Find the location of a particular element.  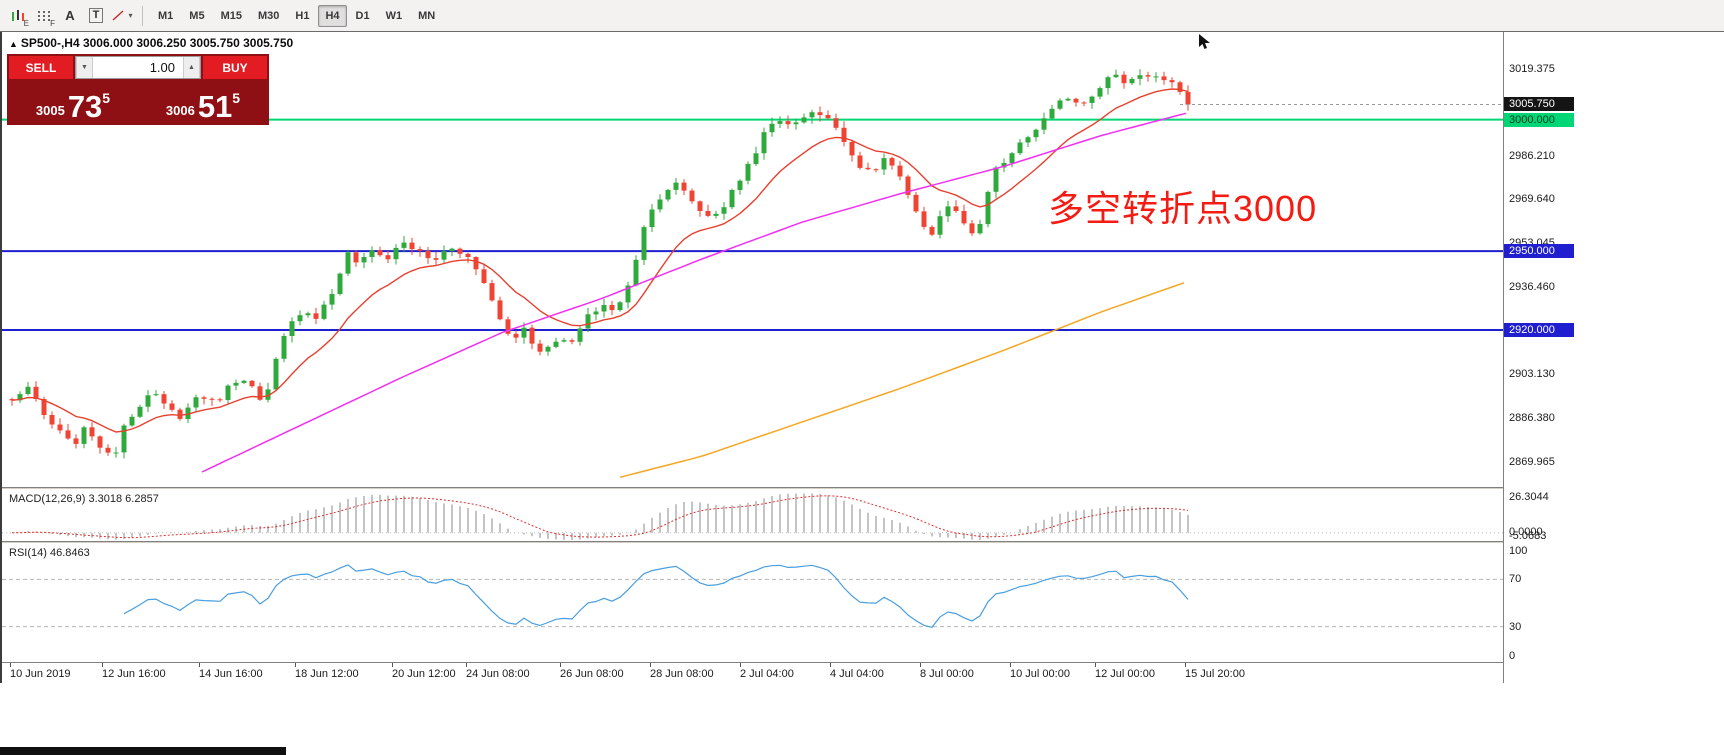

rsi-label: RSI(14) 46.8463 is located at coordinates (49, 553).